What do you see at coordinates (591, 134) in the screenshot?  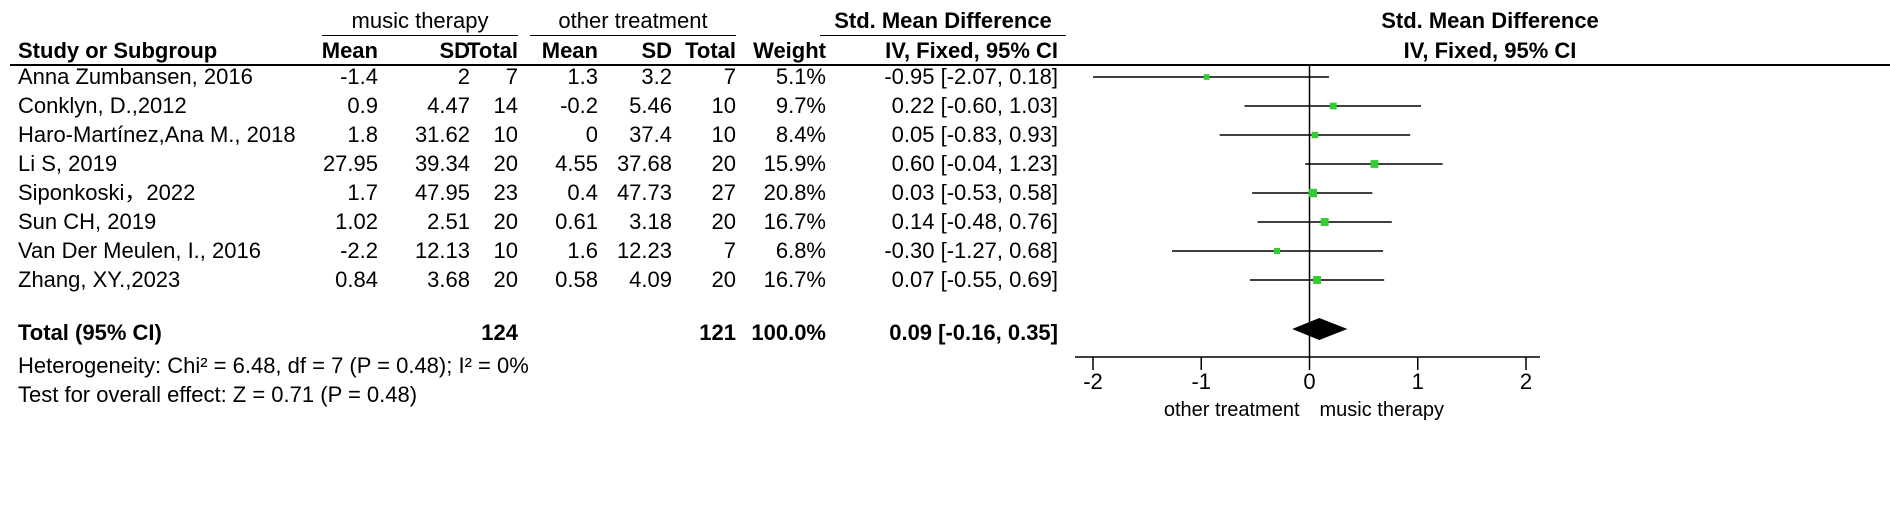 I see `mean2-cell: 0` at bounding box center [591, 134].